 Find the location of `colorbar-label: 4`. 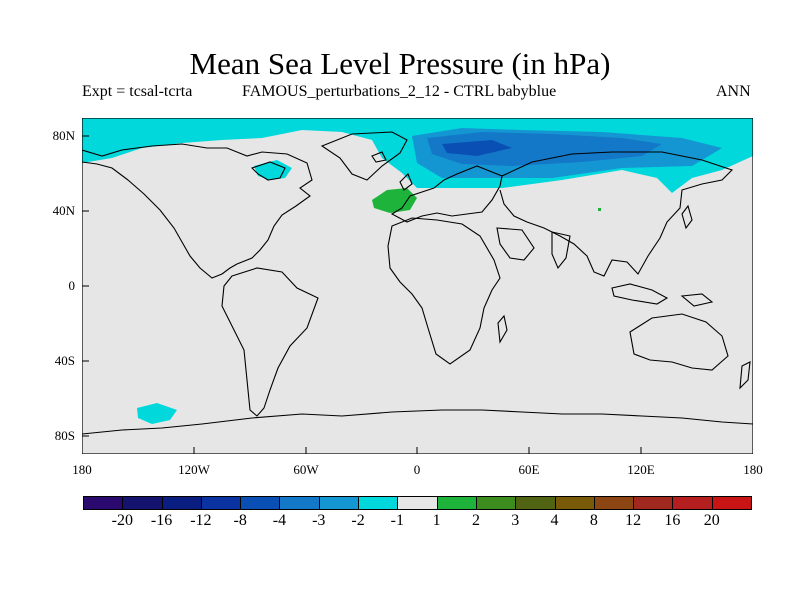

colorbar-label: 4 is located at coordinates (554, 520).